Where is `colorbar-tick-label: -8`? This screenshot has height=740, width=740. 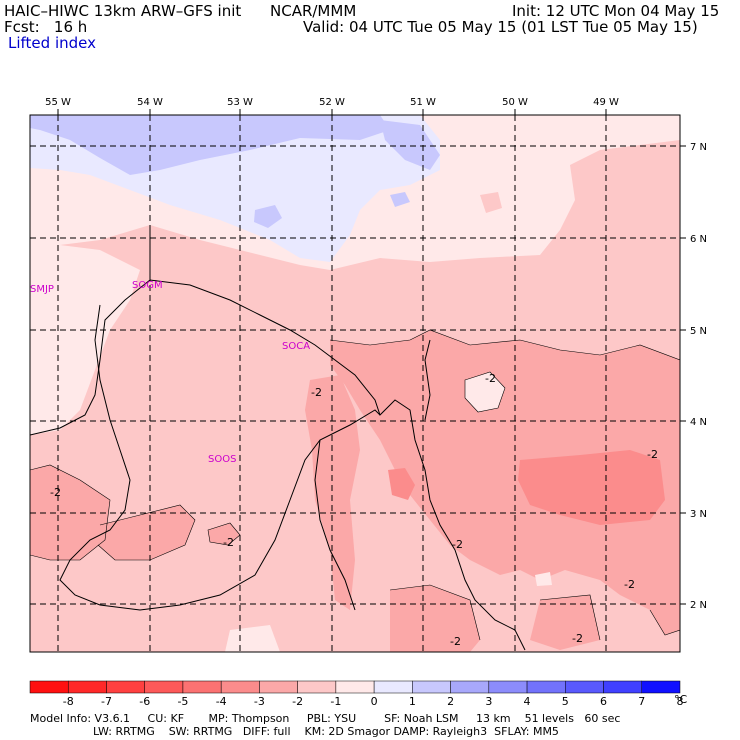
colorbar-tick-label: -8 is located at coordinates (68, 701).